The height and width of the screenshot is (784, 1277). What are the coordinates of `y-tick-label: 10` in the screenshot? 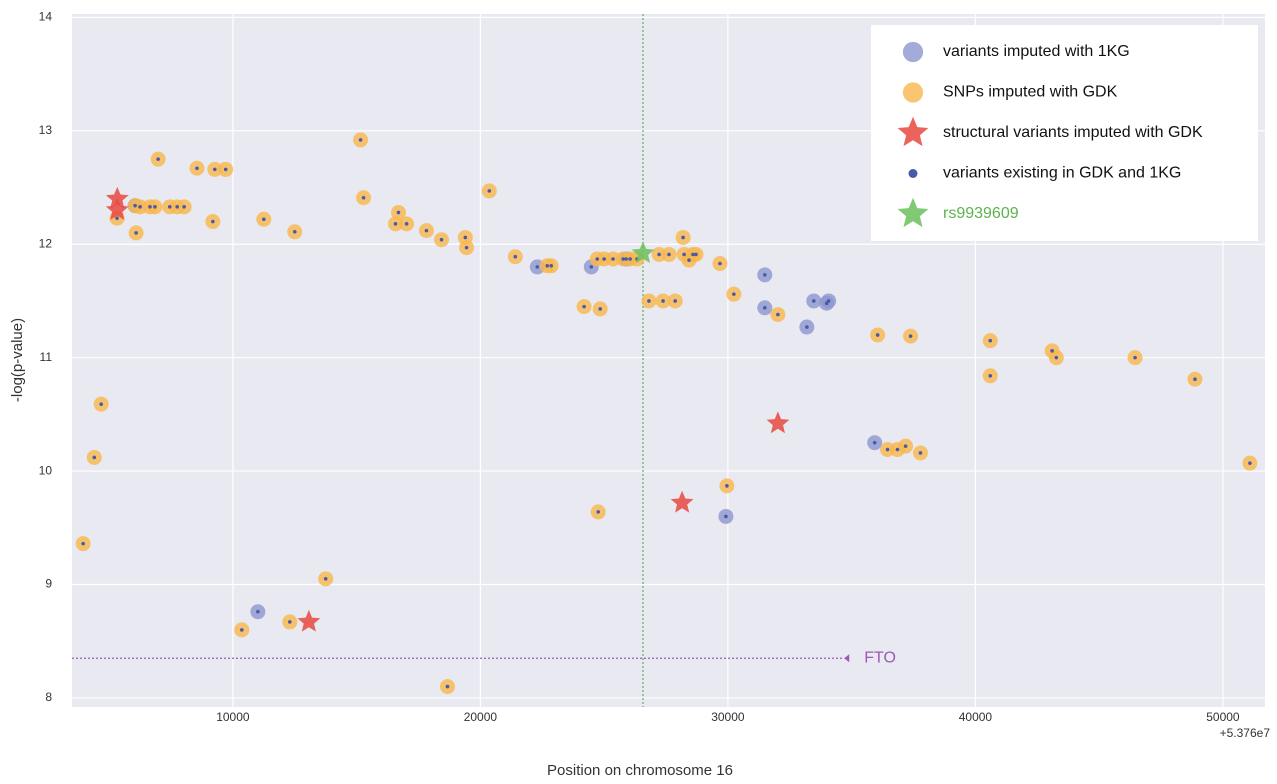 It's located at (46, 470).